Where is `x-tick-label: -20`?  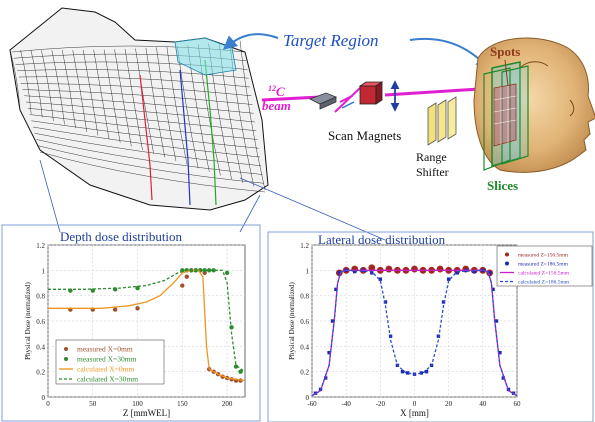
x-tick-label: -20 is located at coordinates (381, 404).